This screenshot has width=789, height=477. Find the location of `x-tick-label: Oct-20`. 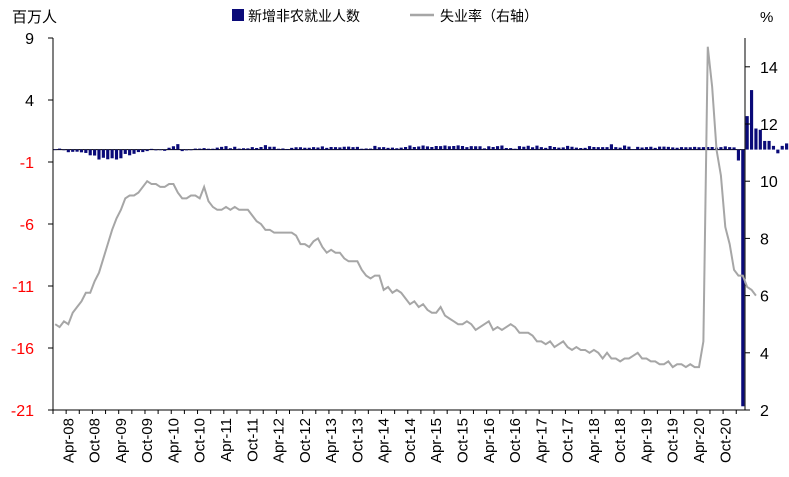

x-tick-label: Oct-20 is located at coordinates (725, 440).